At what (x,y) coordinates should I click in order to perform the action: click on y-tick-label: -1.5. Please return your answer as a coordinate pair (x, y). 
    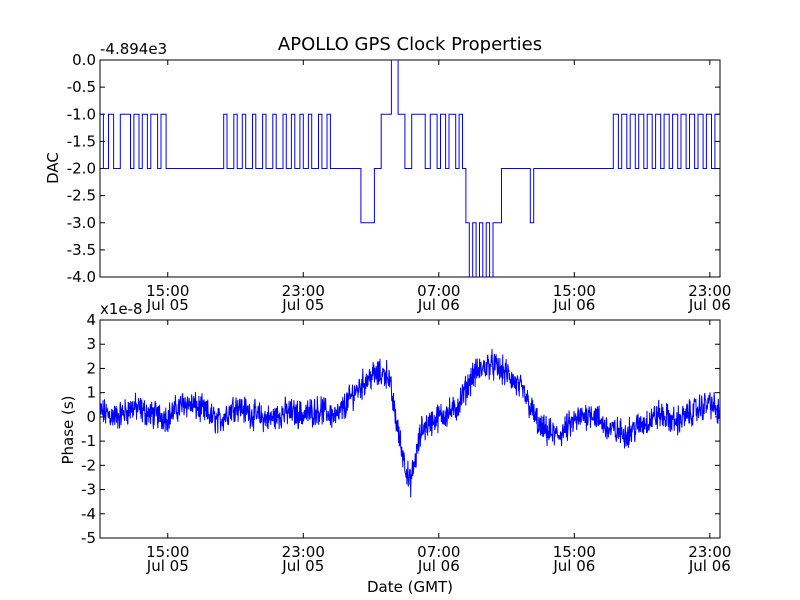
    Looking at the image, I should click on (81, 141).